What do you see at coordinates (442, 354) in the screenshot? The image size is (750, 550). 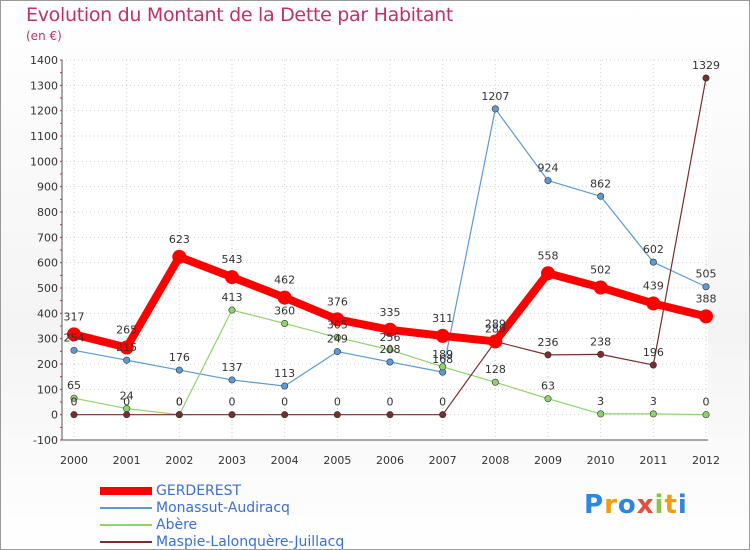 I see `data-label: 189` at bounding box center [442, 354].